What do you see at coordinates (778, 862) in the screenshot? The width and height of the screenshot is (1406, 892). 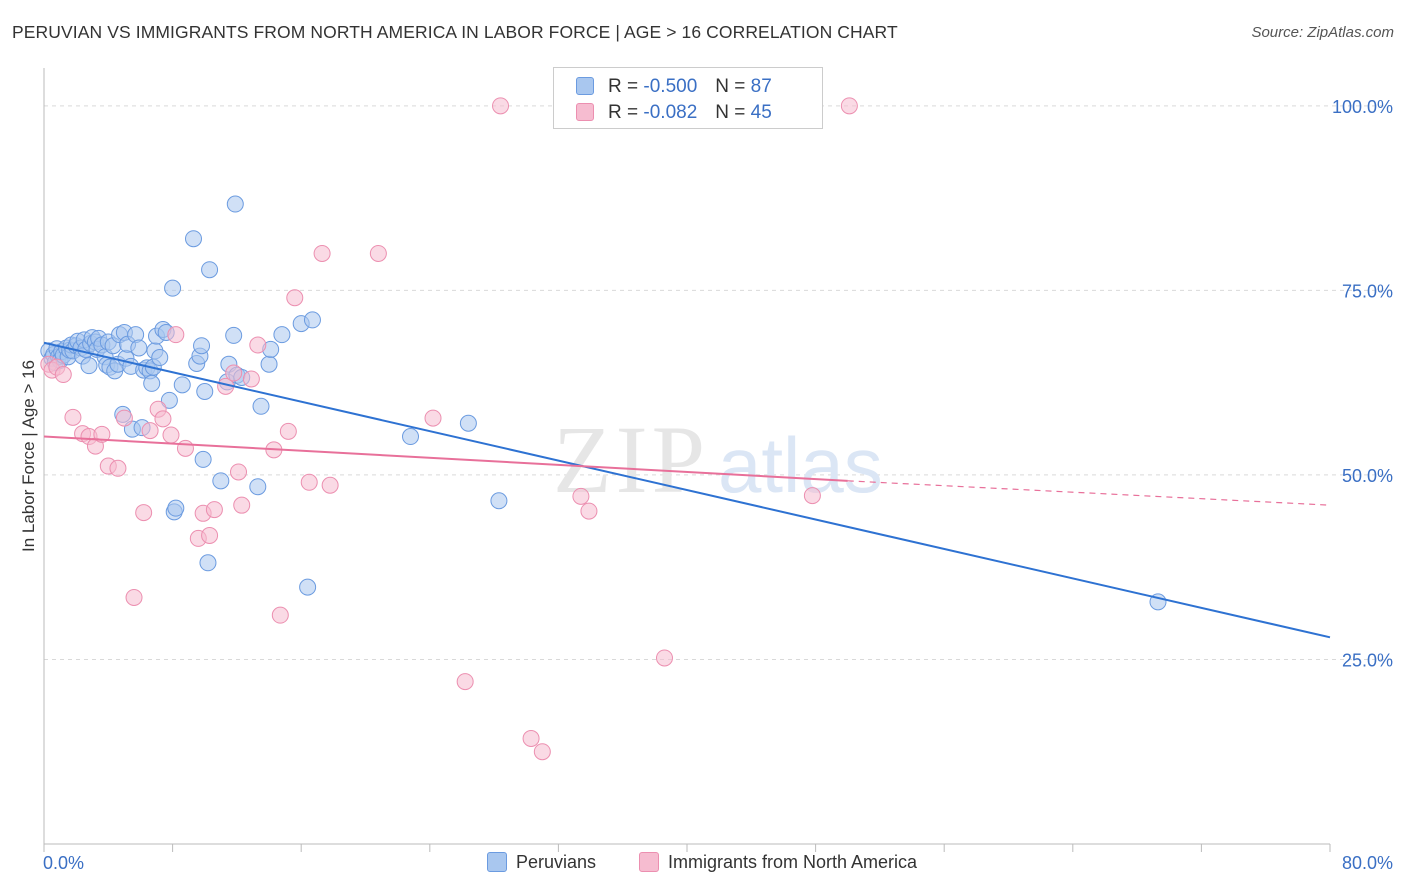 I see `legend-item-immigrants: Immigrants from North America` at bounding box center [778, 862].